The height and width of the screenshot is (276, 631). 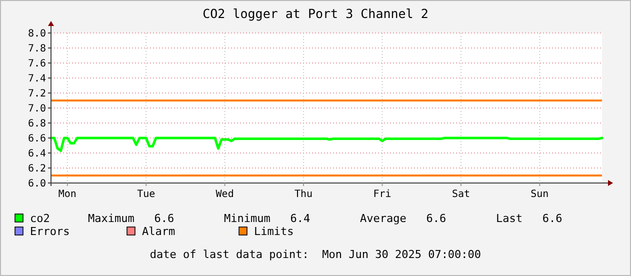 What do you see at coordinates (37, 124) in the screenshot?
I see `y-tick-label: 6.8` at bounding box center [37, 124].